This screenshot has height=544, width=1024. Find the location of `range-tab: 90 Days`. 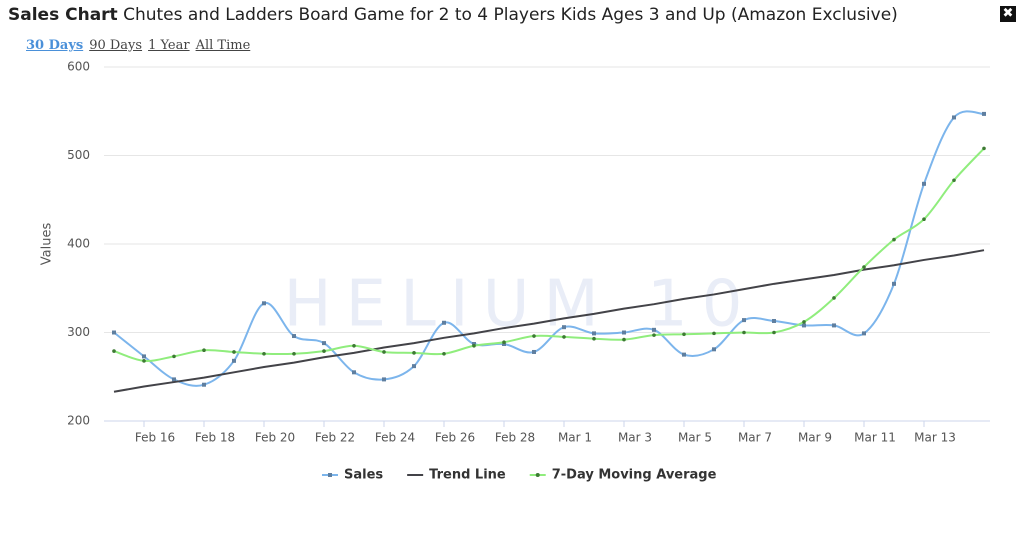

range-tab: 90 Days is located at coordinates (116, 45).